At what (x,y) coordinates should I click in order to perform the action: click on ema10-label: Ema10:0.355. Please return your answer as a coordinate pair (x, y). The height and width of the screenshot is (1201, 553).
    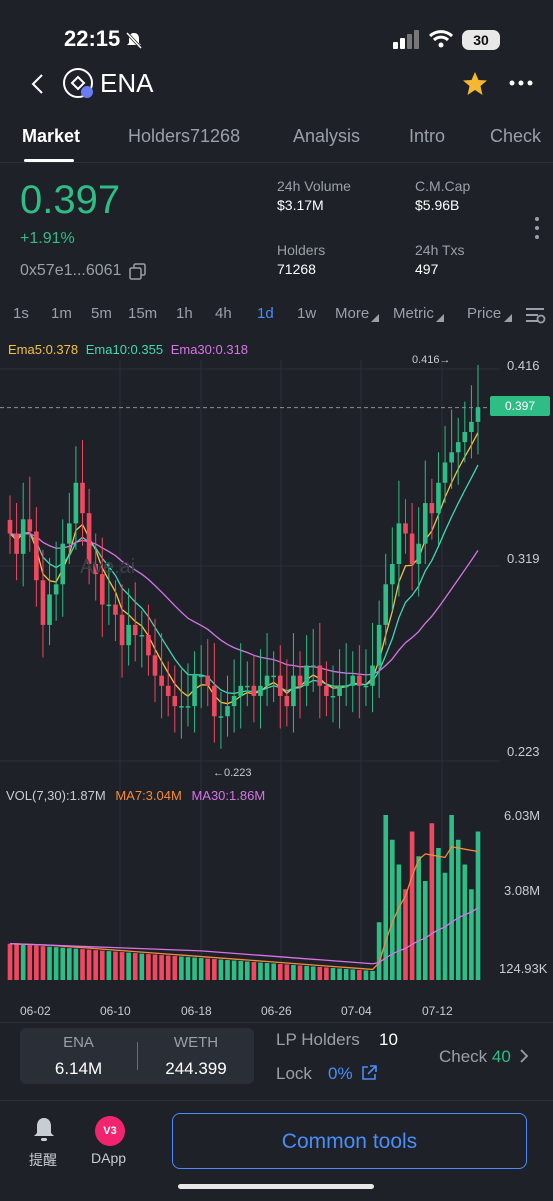
    Looking at the image, I should click on (124, 349).